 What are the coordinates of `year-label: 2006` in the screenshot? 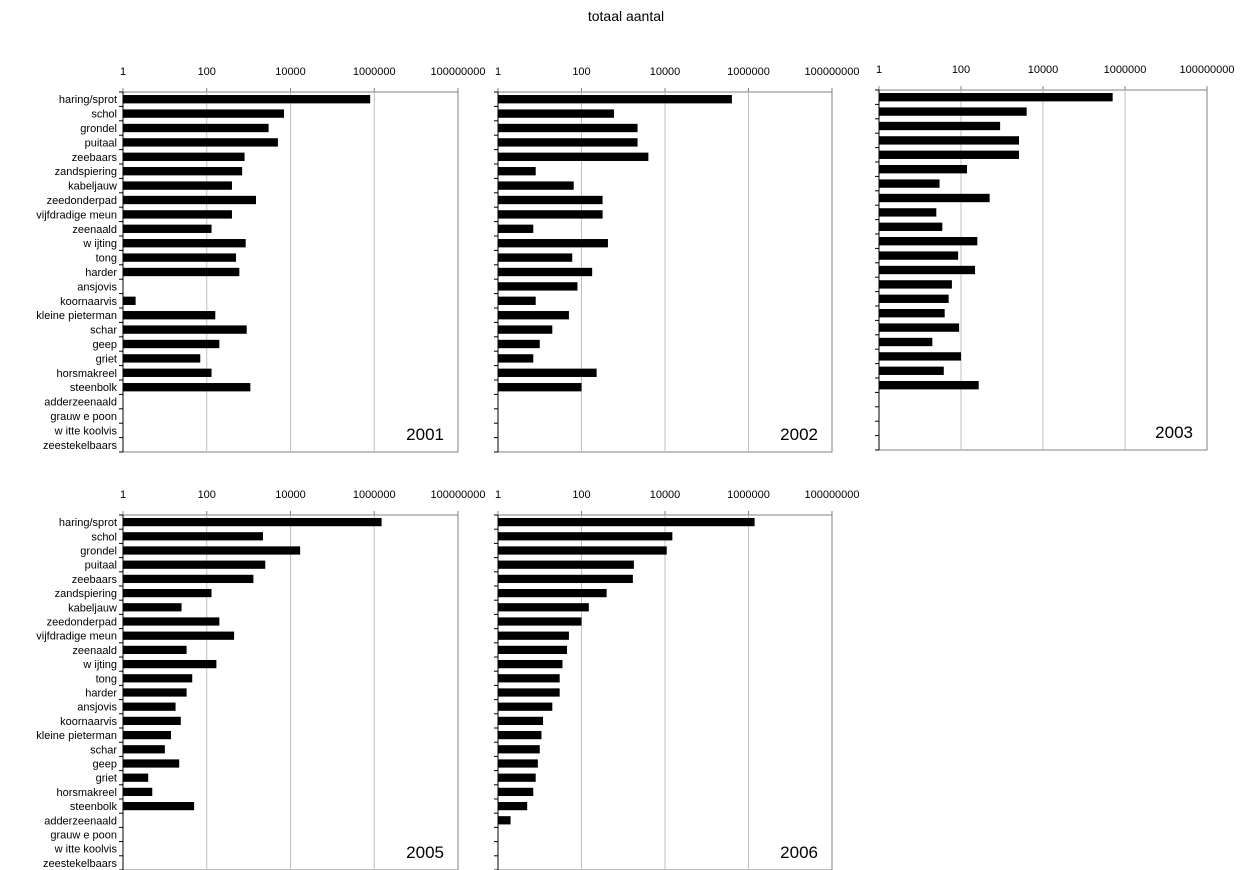 It's located at (799, 852).